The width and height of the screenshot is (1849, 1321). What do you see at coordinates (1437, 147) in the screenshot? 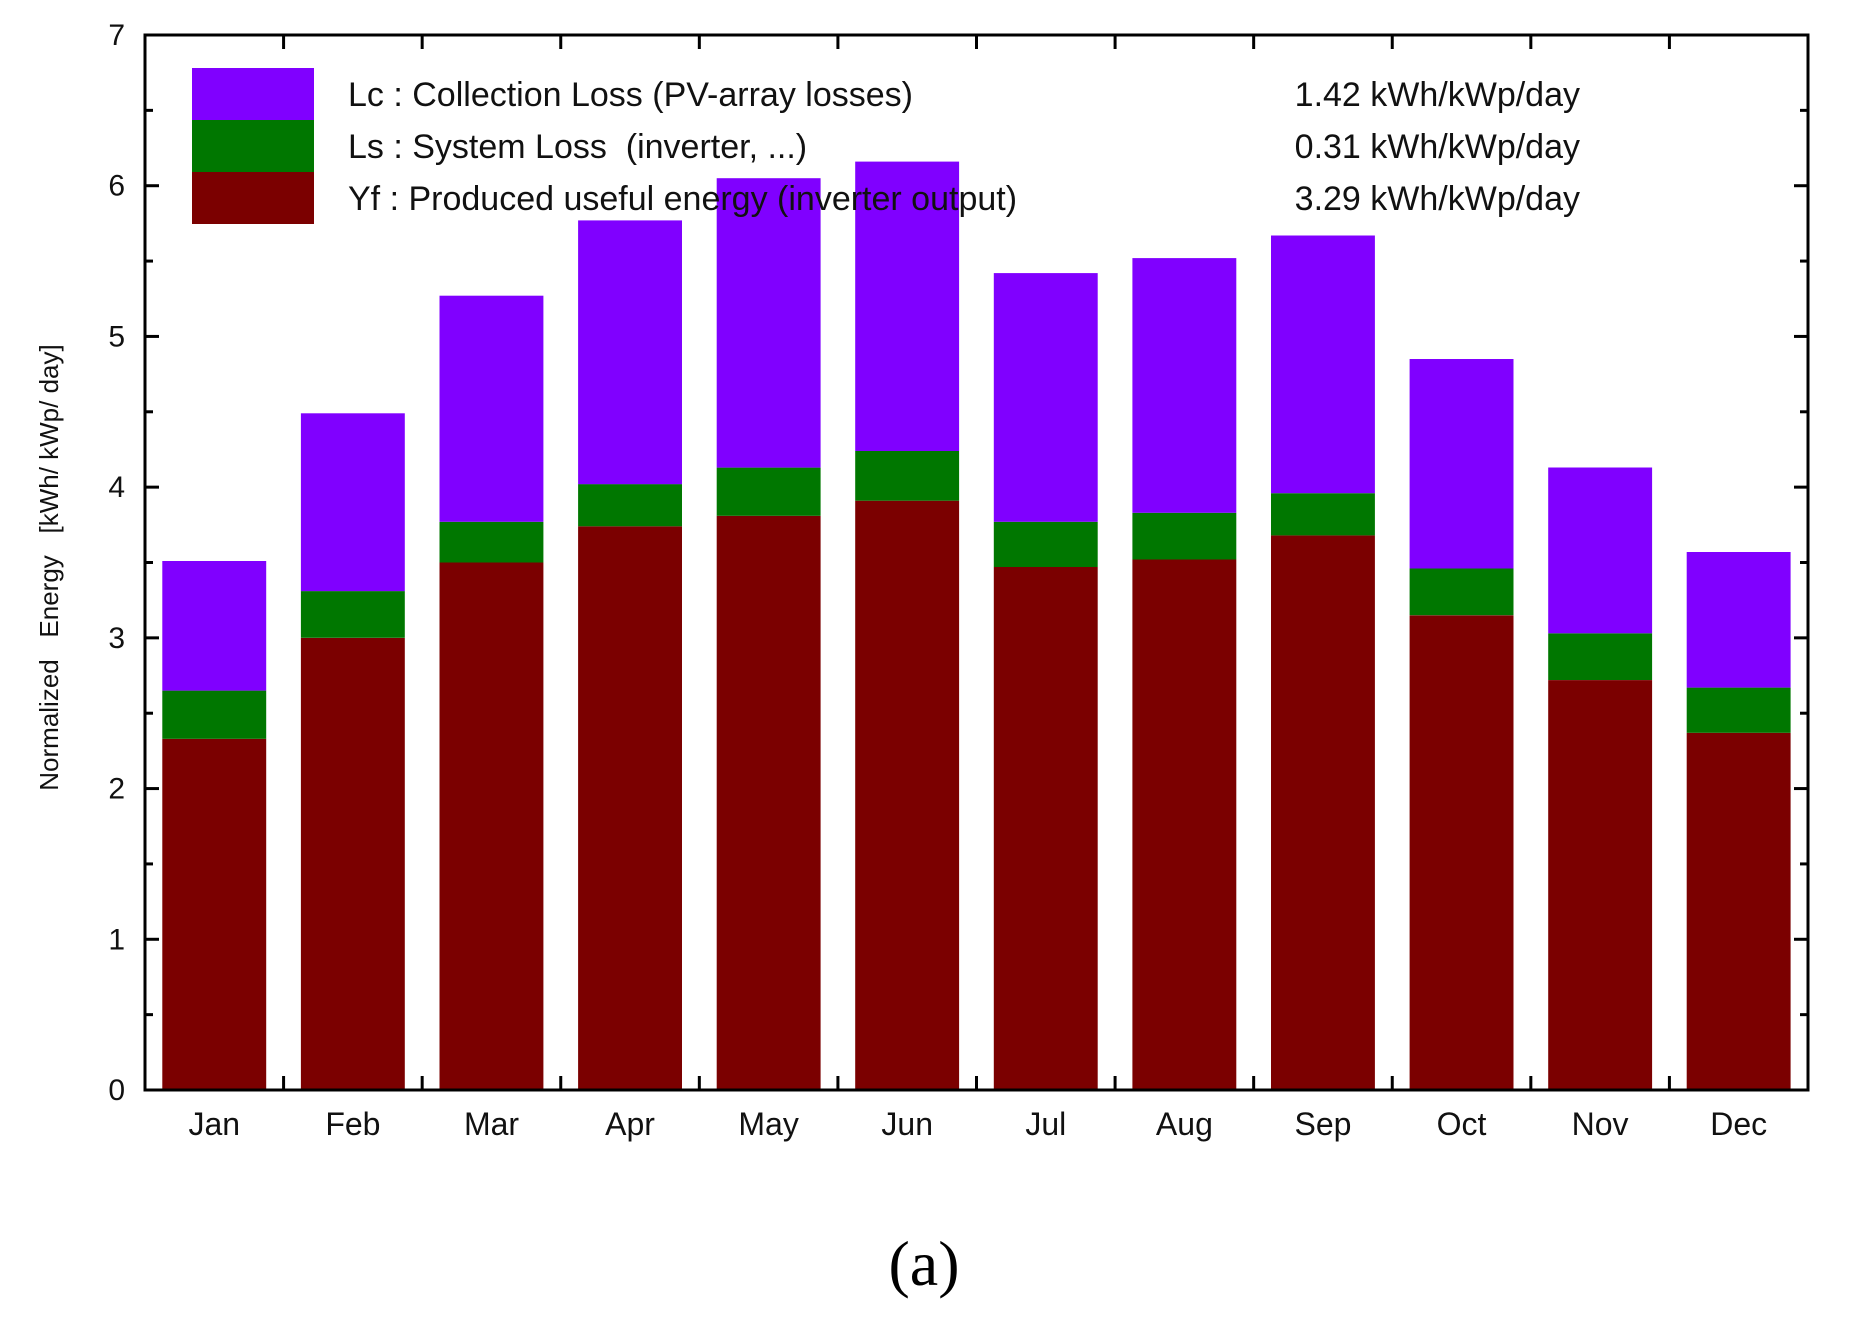
I see `legend-value-ls: 0.31 kWh/kWp/day` at bounding box center [1437, 147].